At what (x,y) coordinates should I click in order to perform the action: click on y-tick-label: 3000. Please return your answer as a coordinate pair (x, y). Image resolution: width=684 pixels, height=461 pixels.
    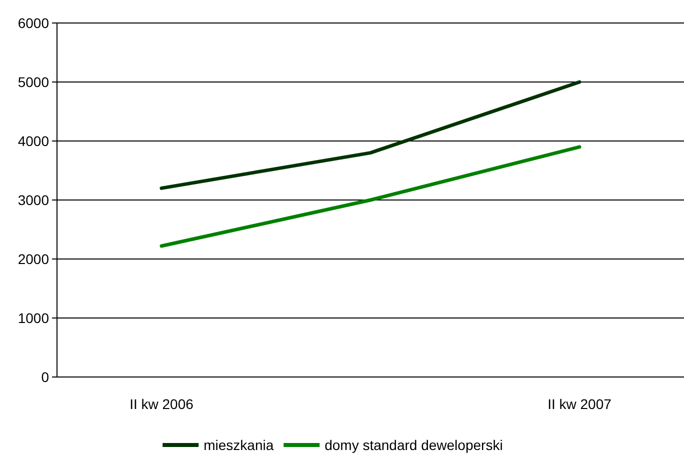
    Looking at the image, I should click on (34, 200).